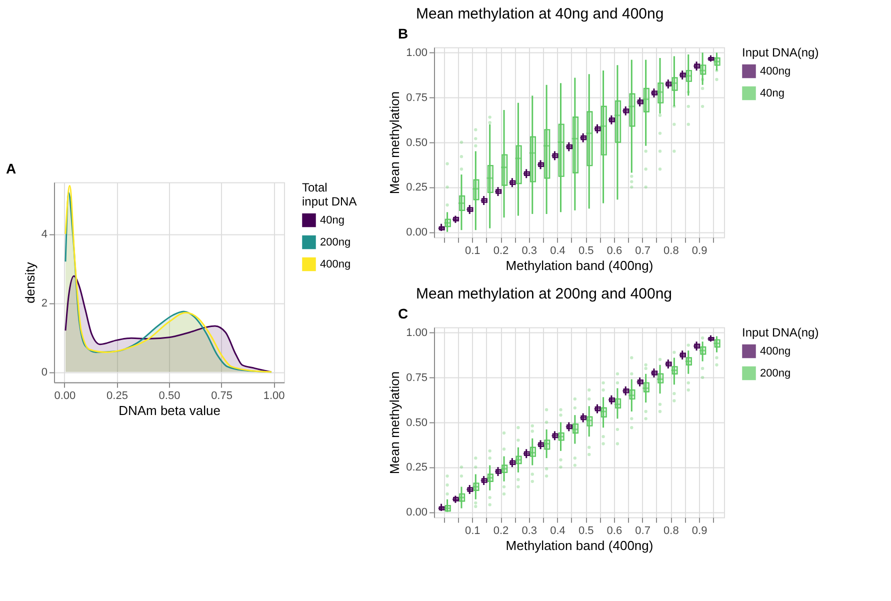  What do you see at coordinates (44, 372) in the screenshot?
I see `y-tick-label: 0` at bounding box center [44, 372].